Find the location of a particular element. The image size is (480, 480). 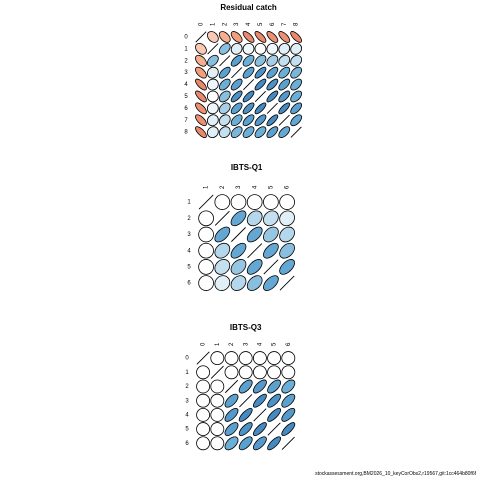

row-tick-label: 5 is located at coordinates (189, 267).